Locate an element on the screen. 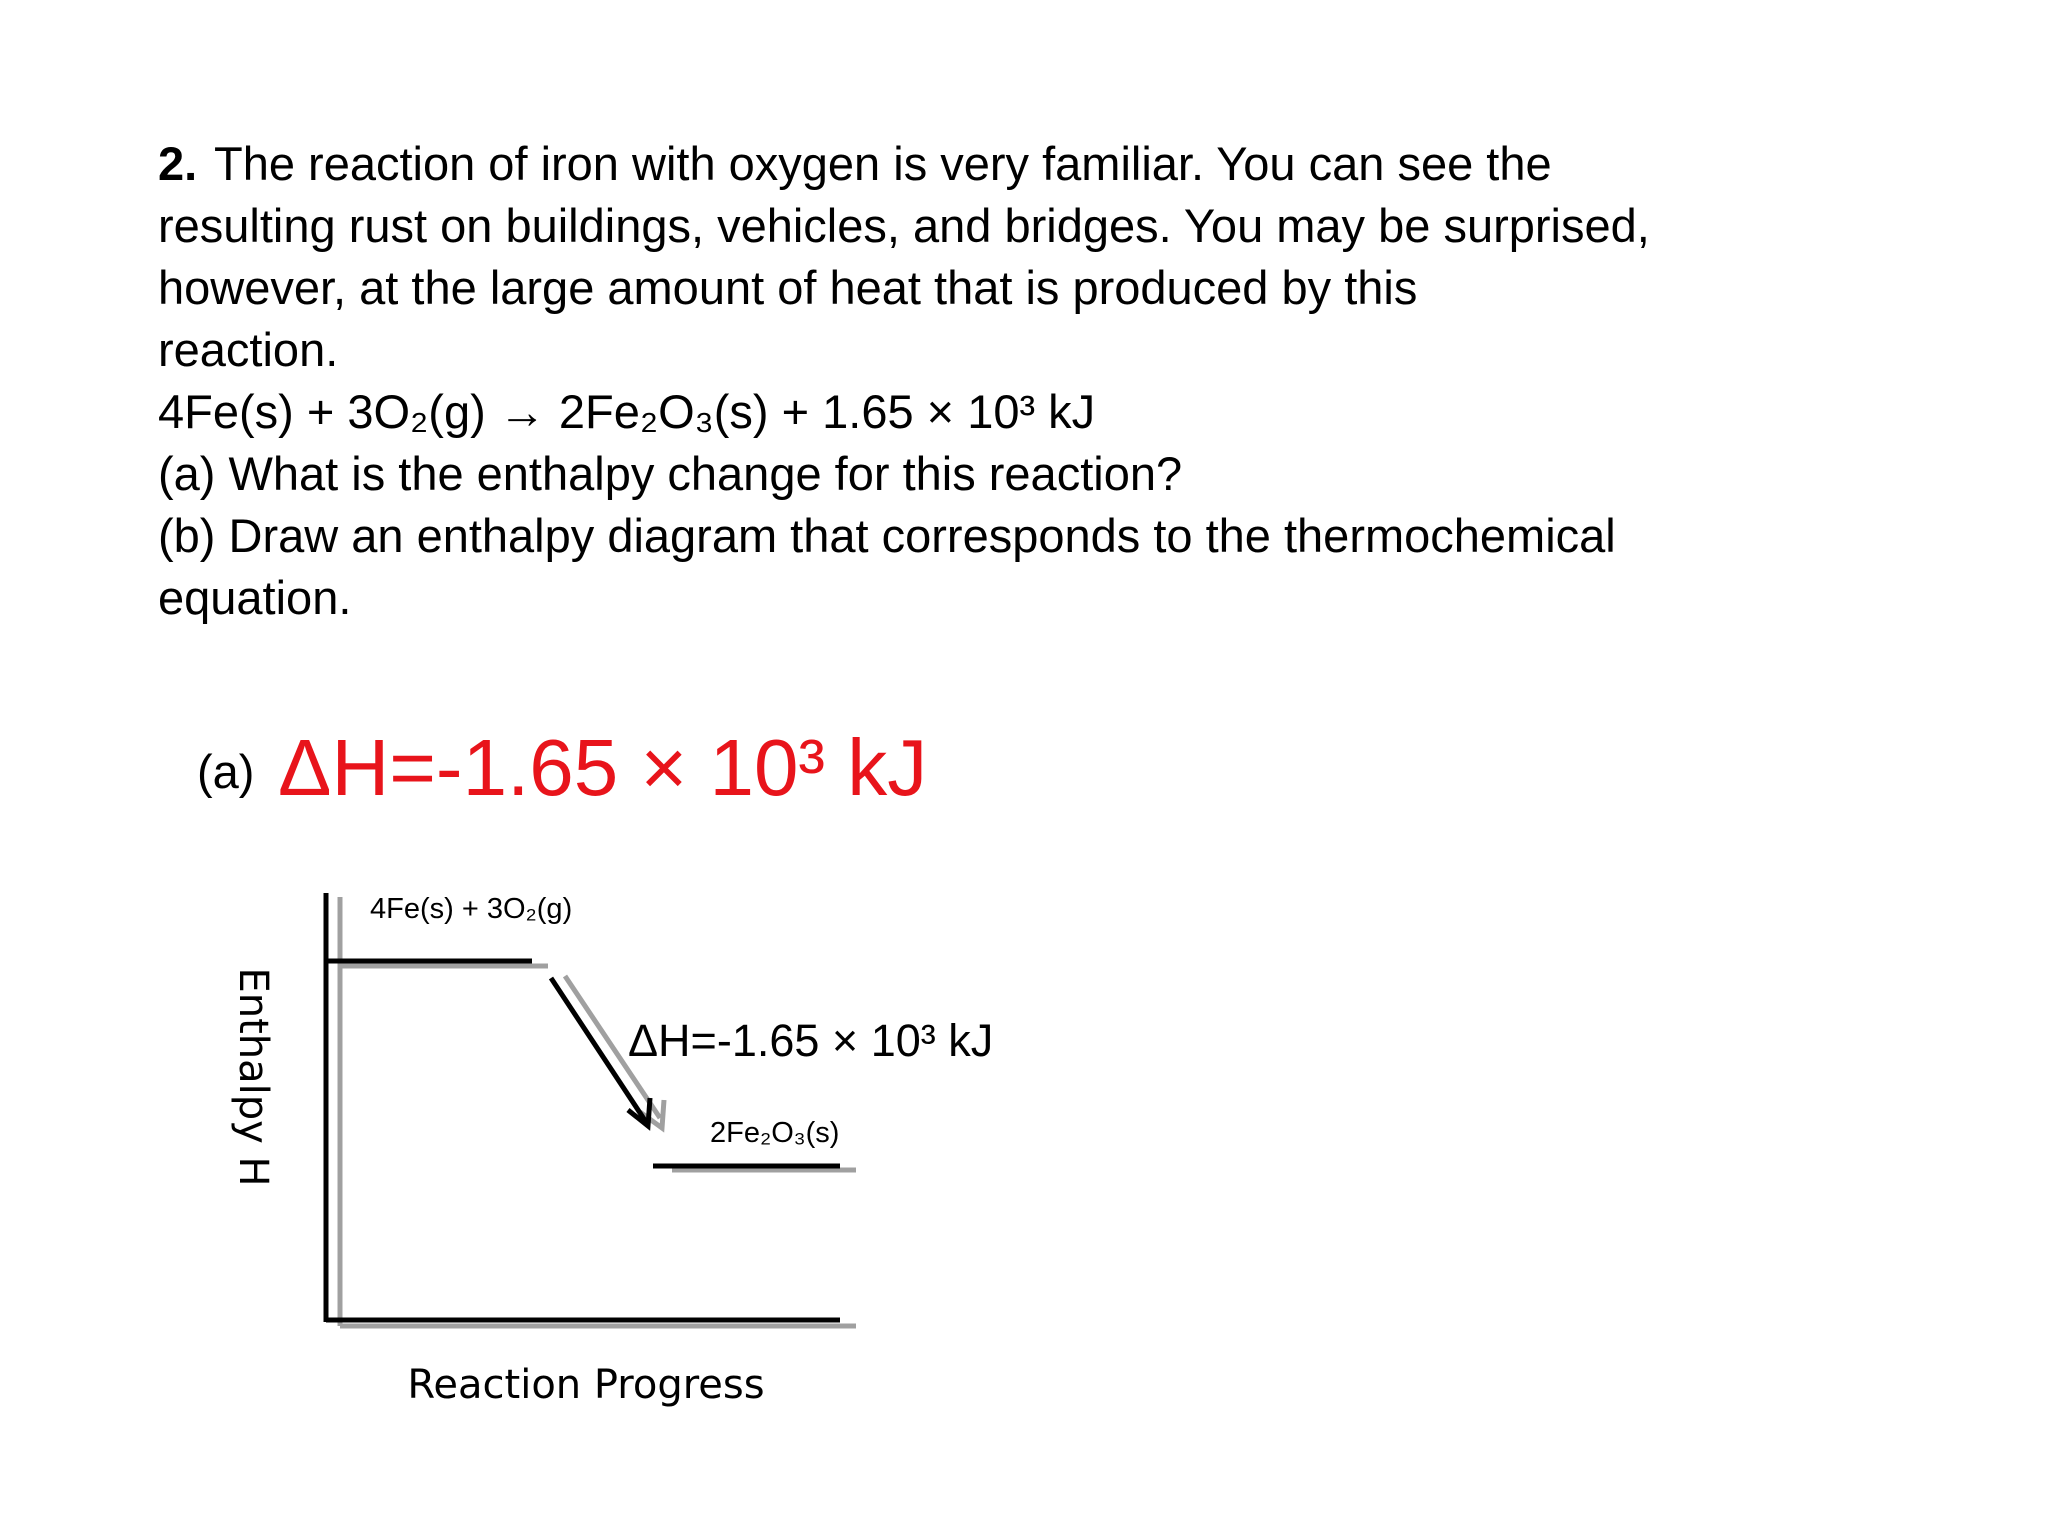 Image resolution: width=2048 pixels, height=1536 pixels. delta-h-label: ΔH=-1.65 × 10³ kJ is located at coordinates (810, 1040).